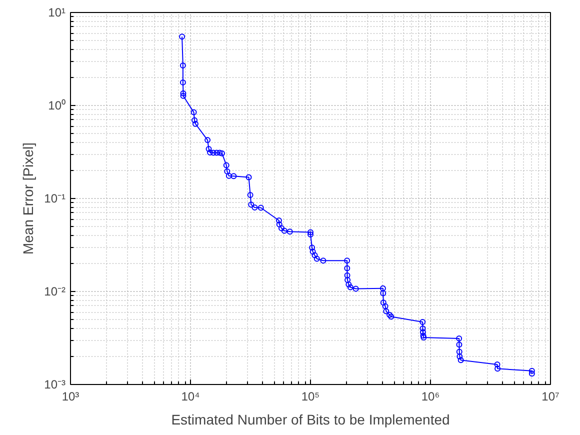  I want to click on y-tick-label: 10¹, so click(57, 13).